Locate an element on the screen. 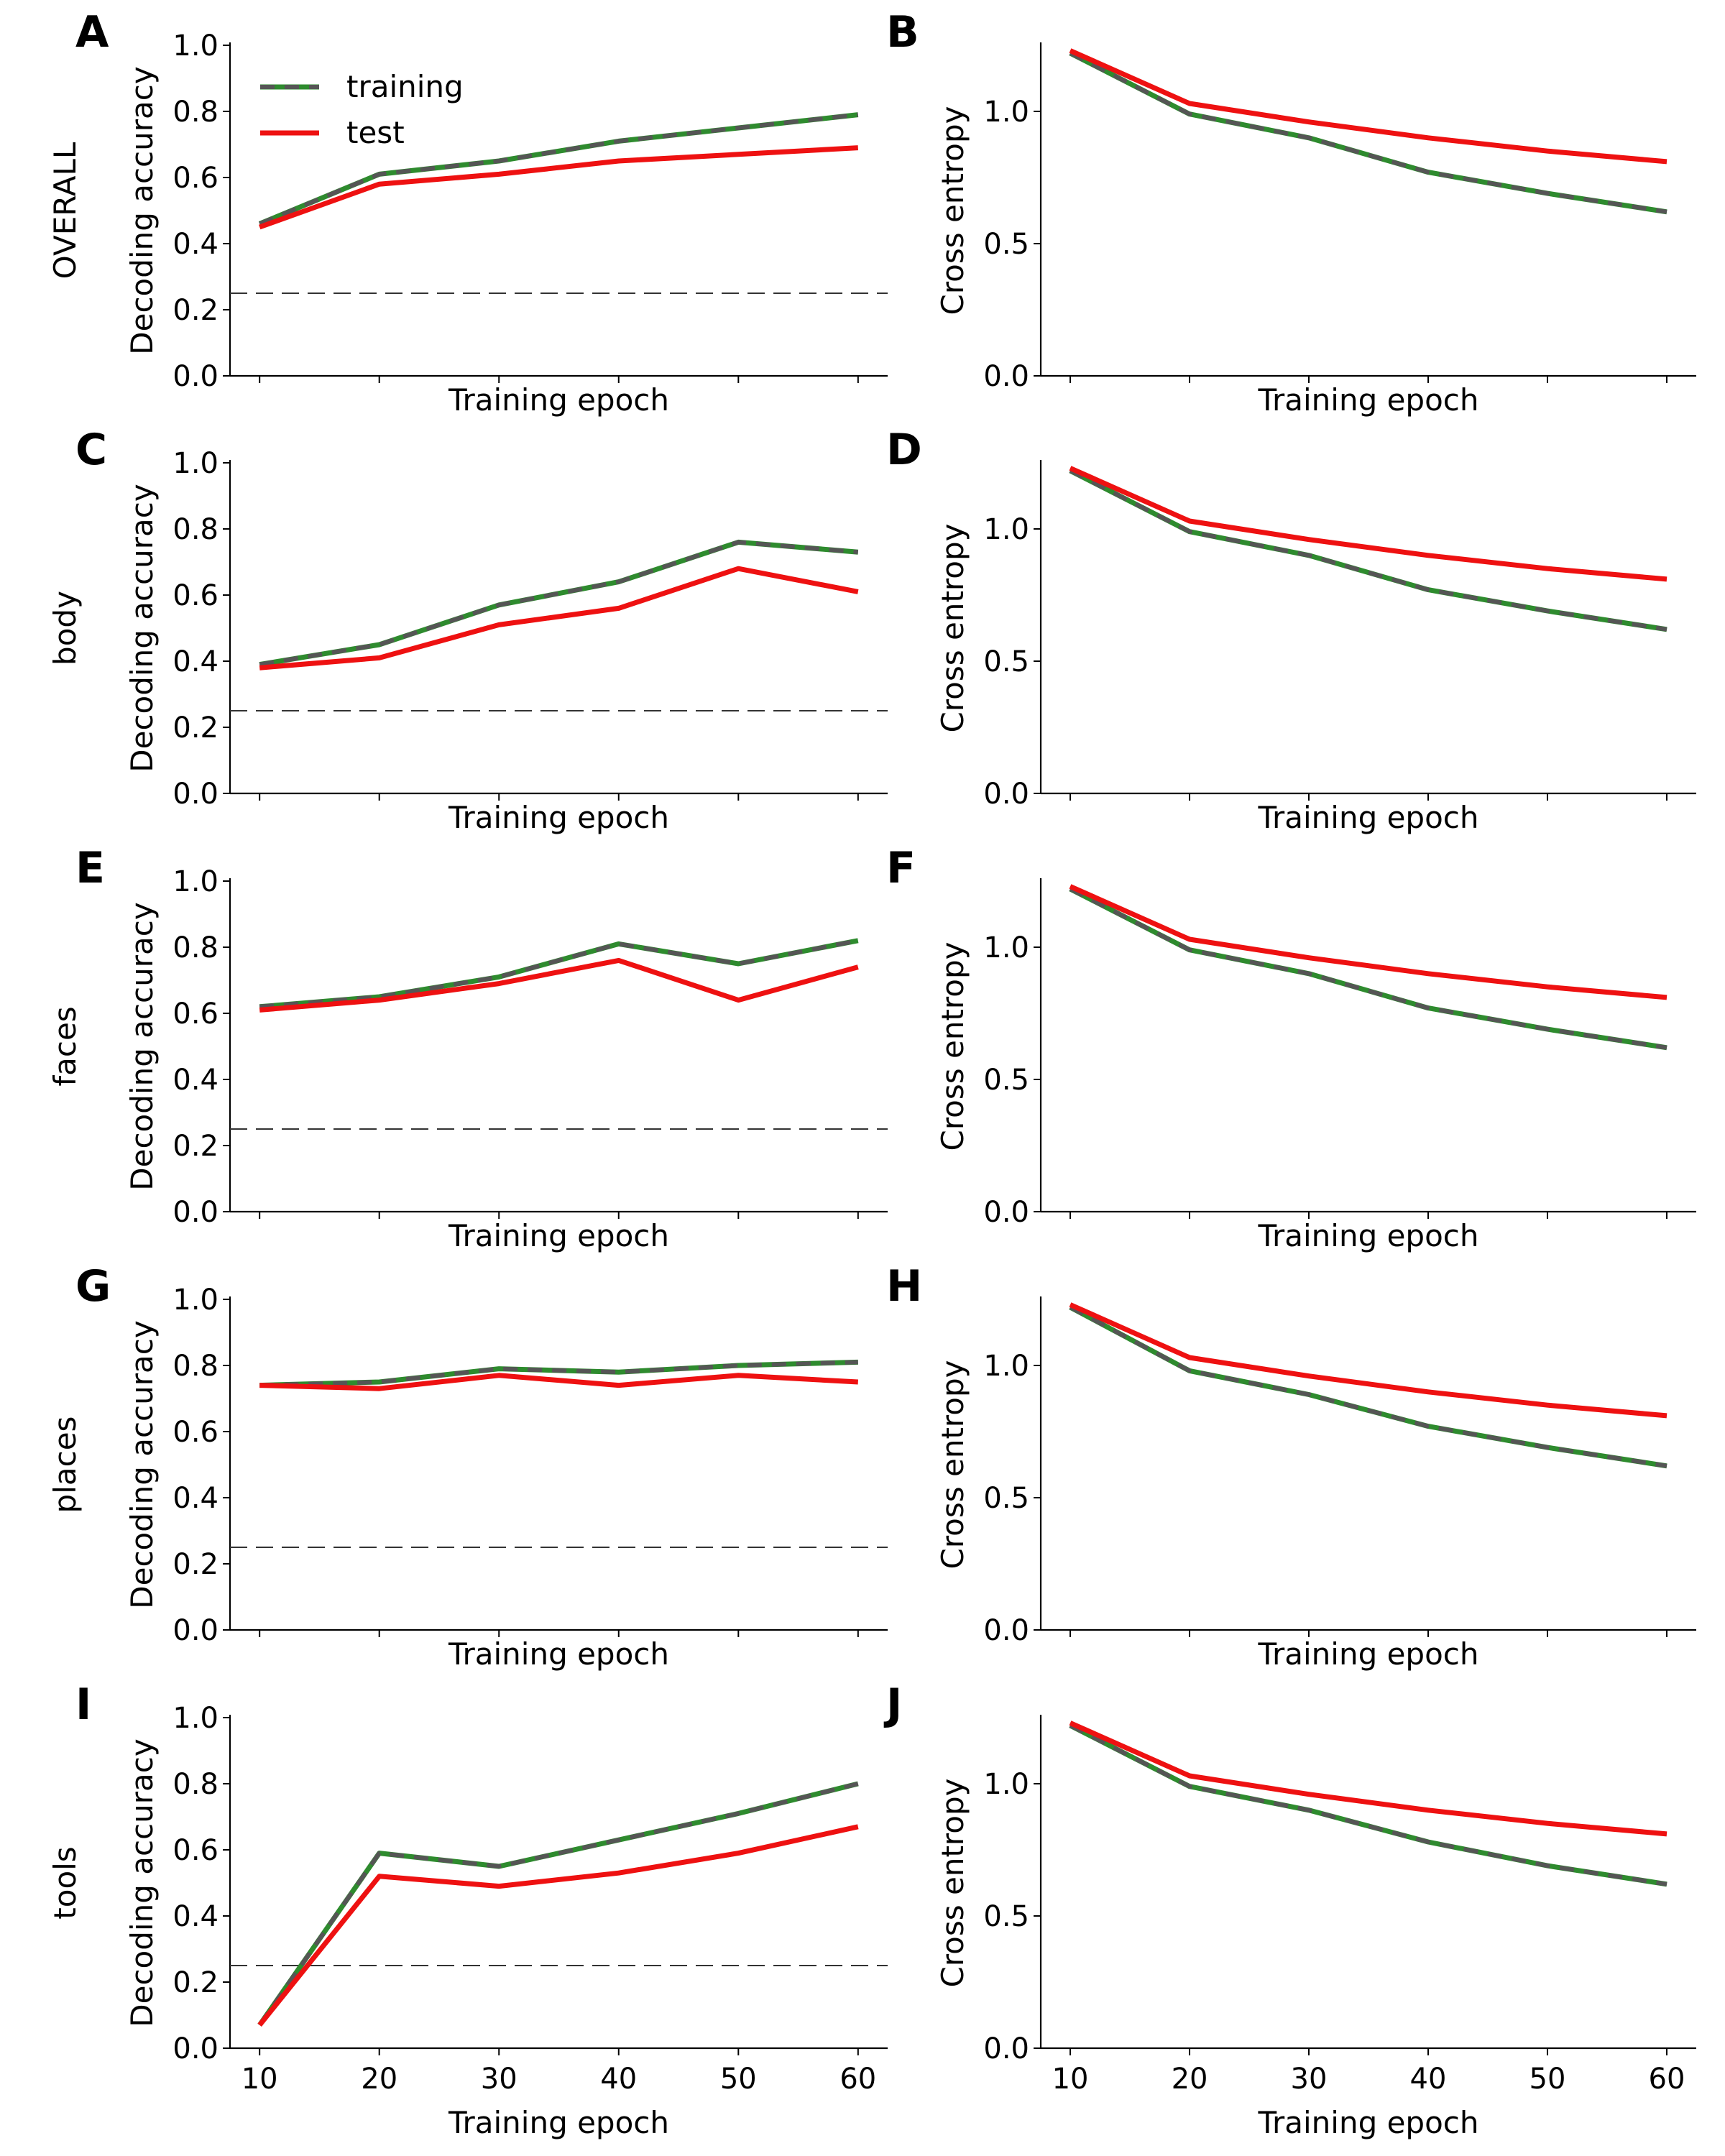 The height and width of the screenshot is (2156, 1725). panel-h: H Cross entropy 0.0 0.5 1.0 Training epoch is located at coordinates (1291, 1466).